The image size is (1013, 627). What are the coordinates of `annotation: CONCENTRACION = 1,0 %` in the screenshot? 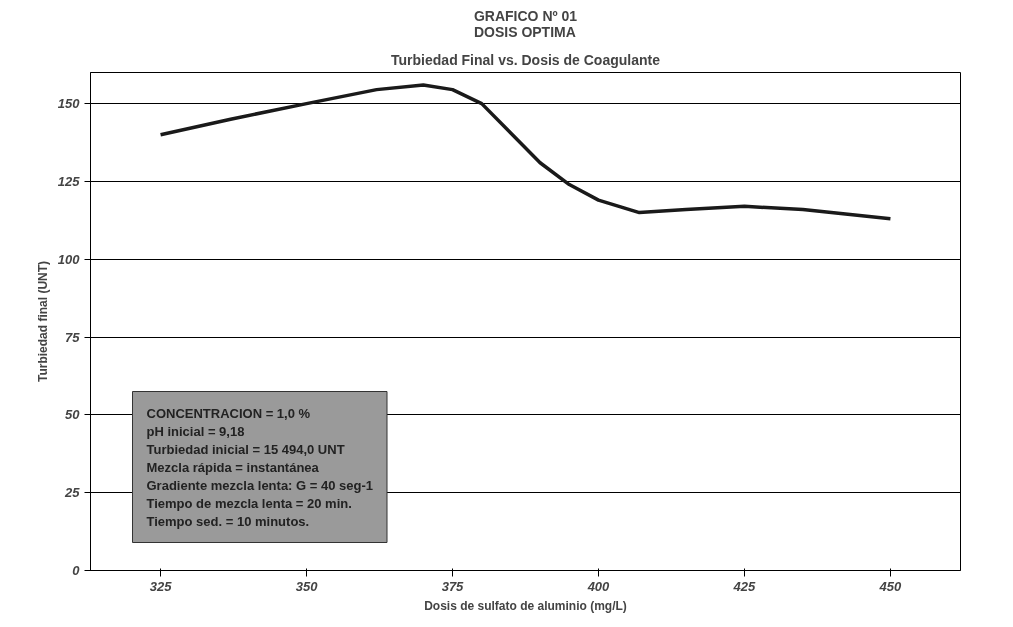 It's located at (228, 413).